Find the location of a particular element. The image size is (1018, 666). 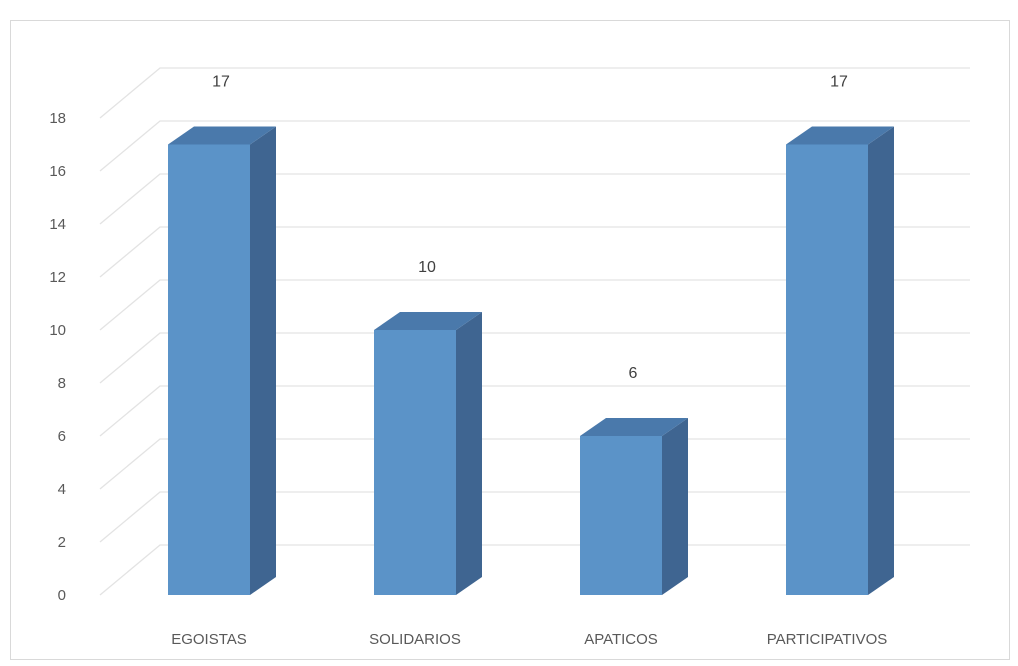

y-tick-label: 6 is located at coordinates (62, 436).